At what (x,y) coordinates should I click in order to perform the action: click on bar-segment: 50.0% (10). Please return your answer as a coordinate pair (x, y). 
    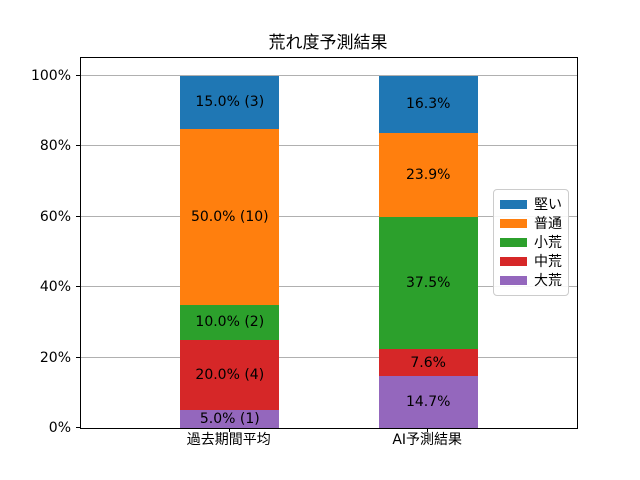
    Looking at the image, I should click on (230, 216).